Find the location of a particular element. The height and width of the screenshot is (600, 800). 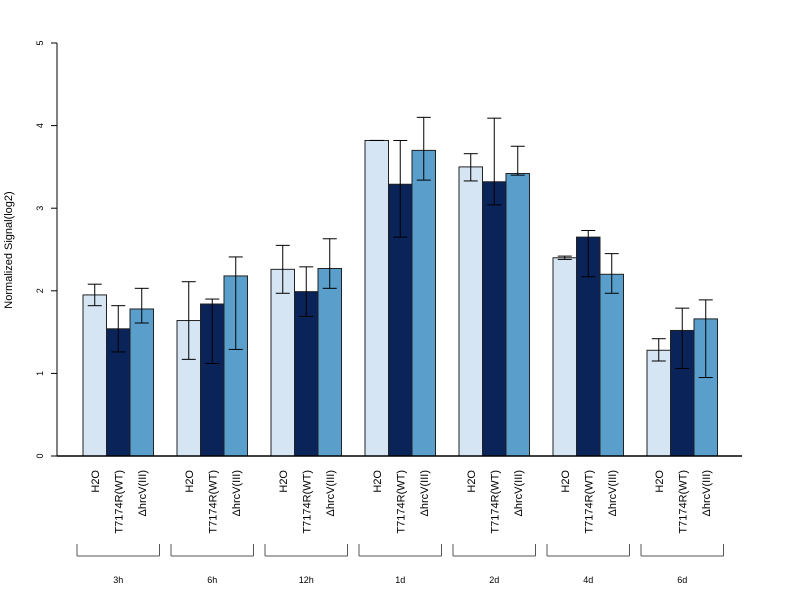

group-label: 4d is located at coordinates (588, 580).